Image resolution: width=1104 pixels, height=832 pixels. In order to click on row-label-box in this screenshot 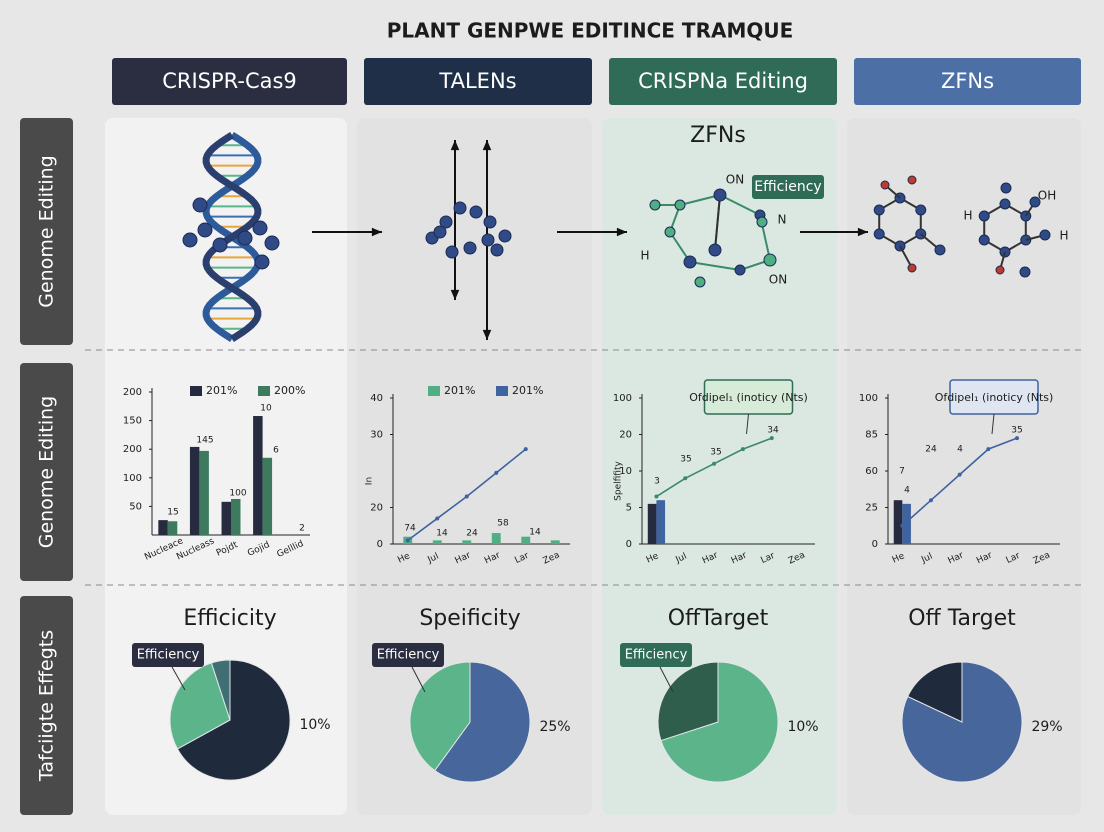, I will do `click(46, 472)`.